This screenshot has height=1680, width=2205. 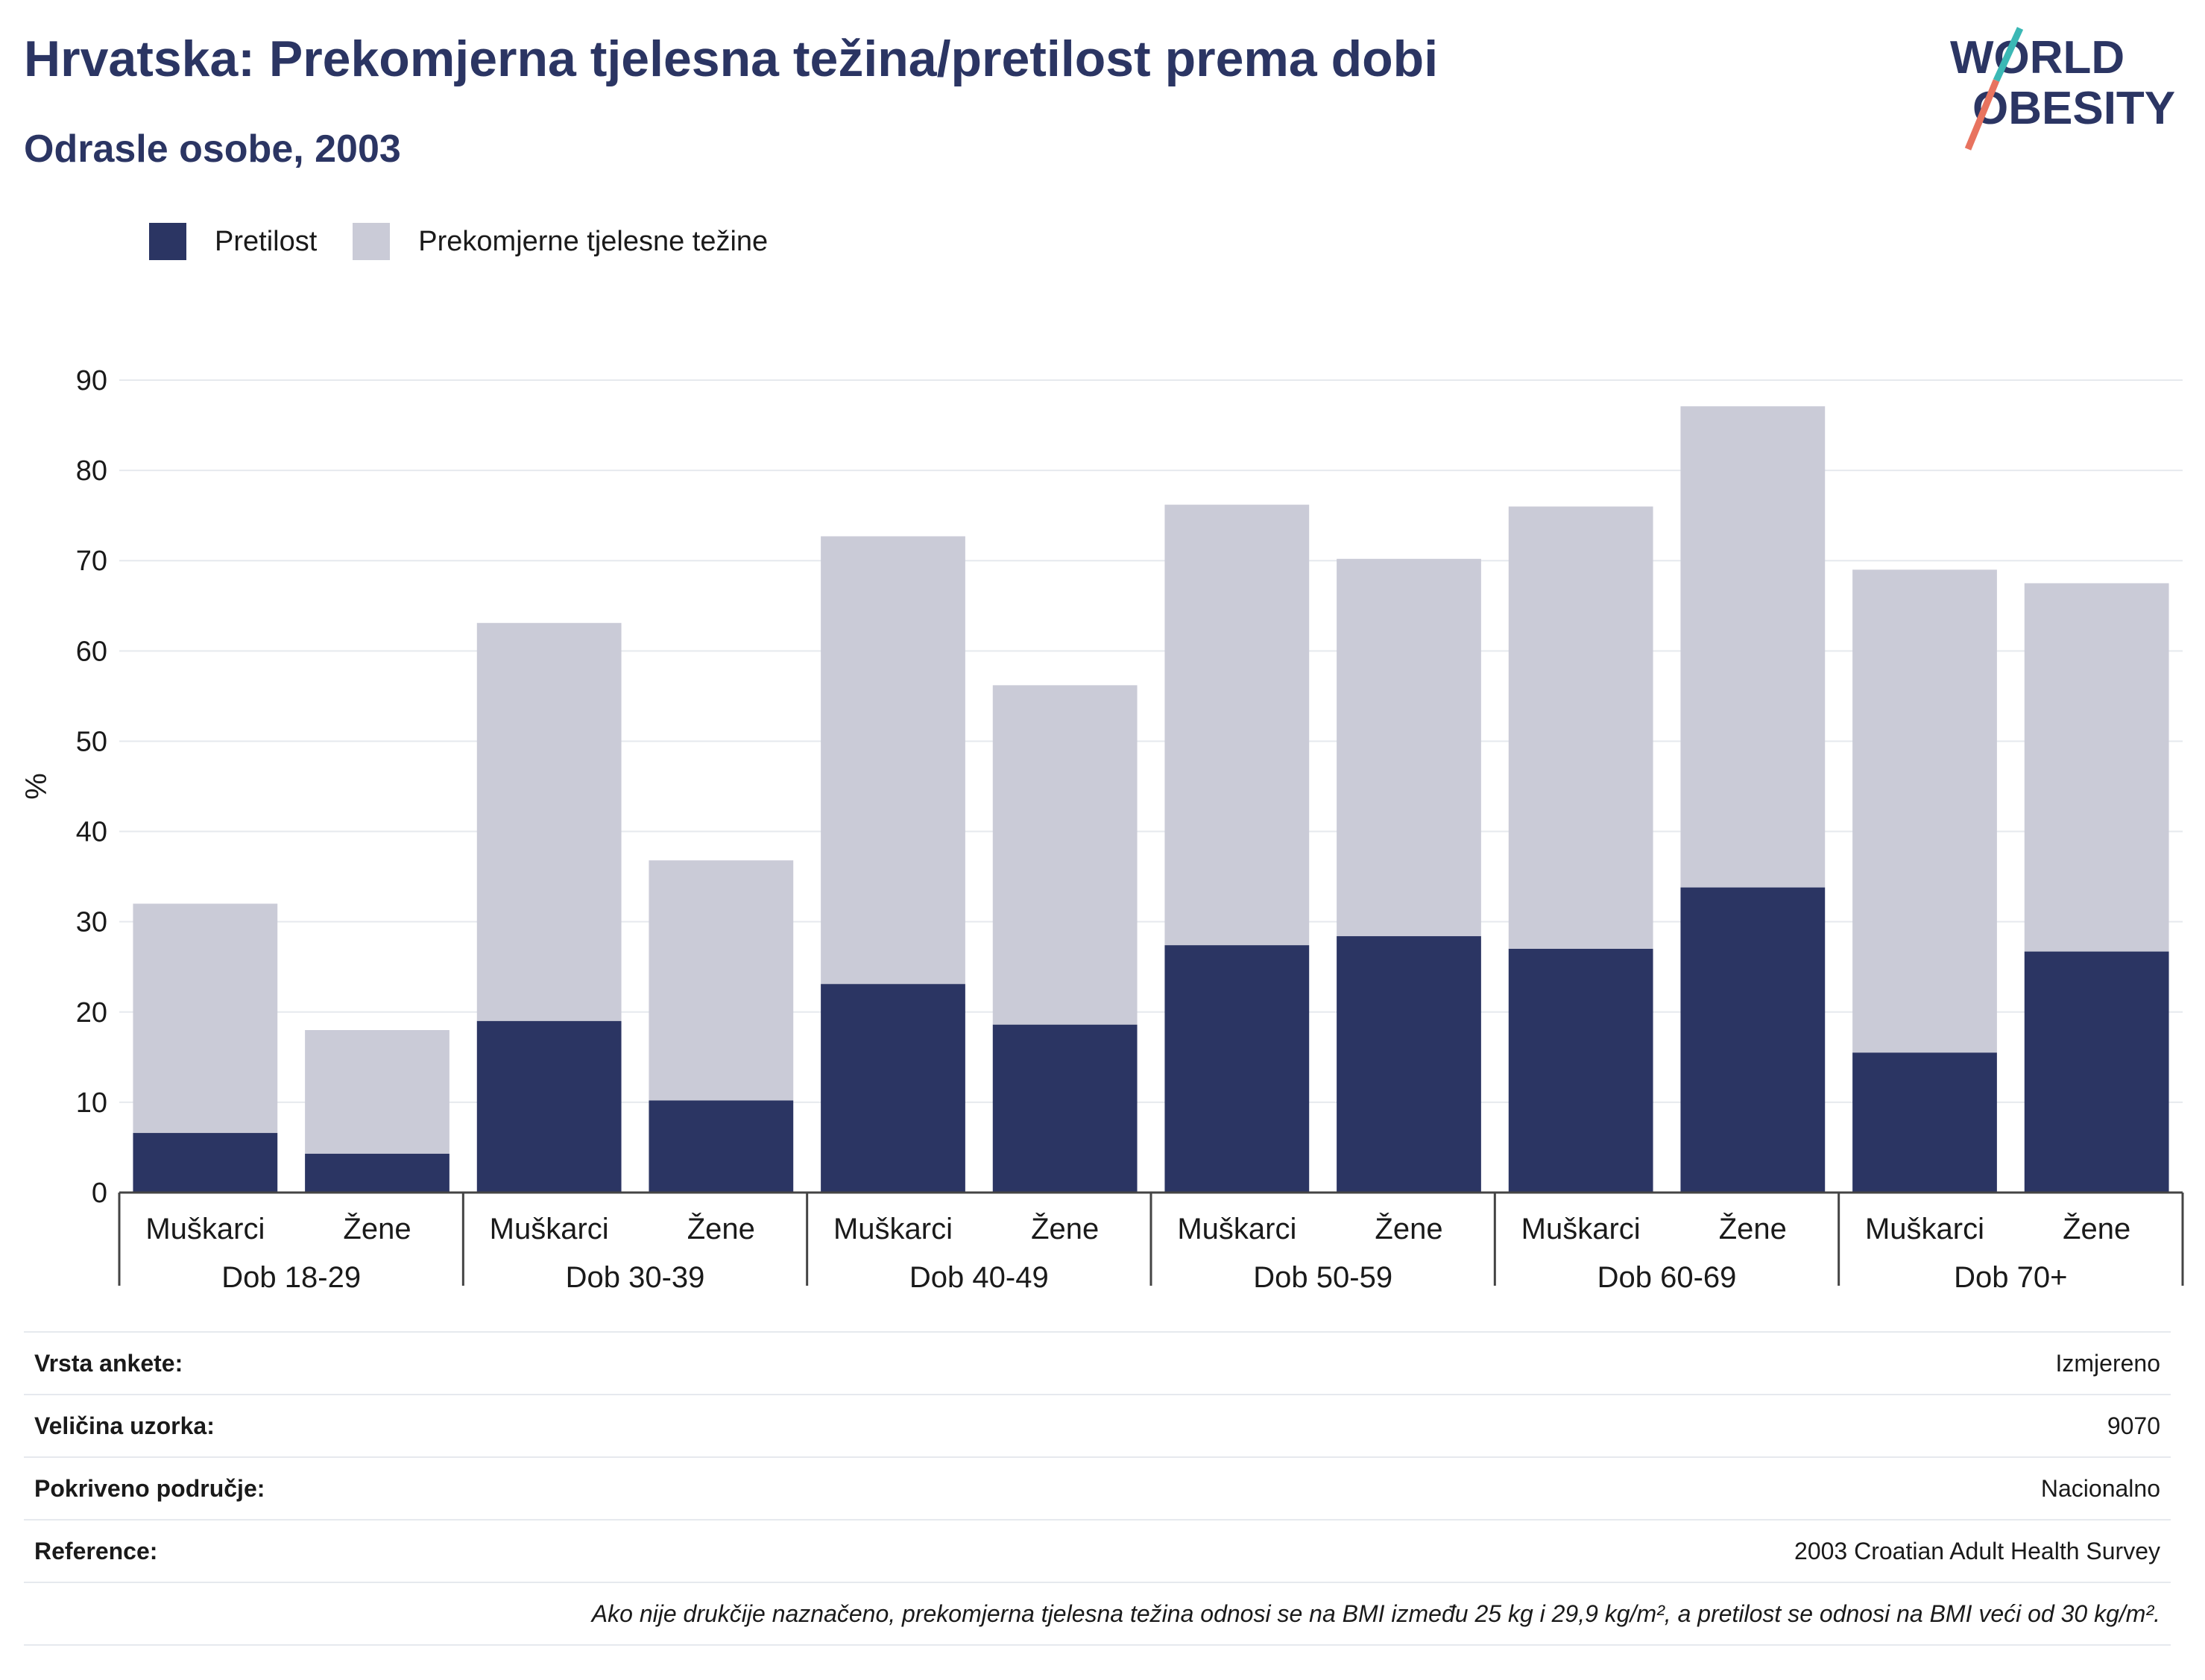 I want to click on y-axis-label: %, so click(x=36, y=786).